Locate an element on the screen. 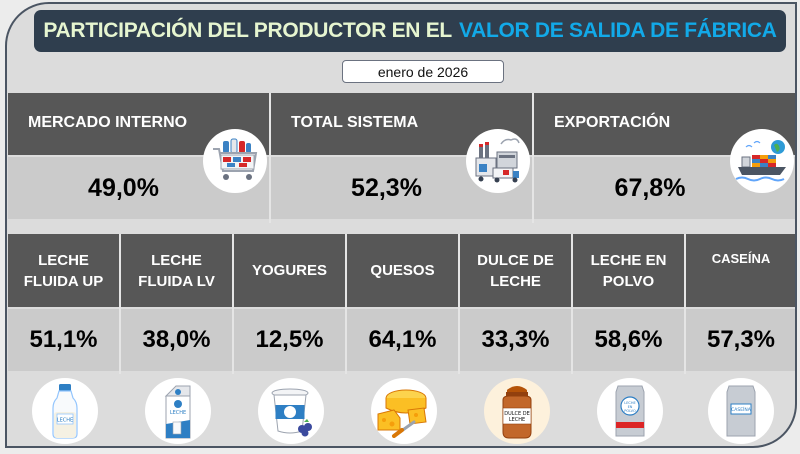 Image resolution: width=800 pixels, height=454 pixels. product-value: 64,1% is located at coordinates (402, 340).